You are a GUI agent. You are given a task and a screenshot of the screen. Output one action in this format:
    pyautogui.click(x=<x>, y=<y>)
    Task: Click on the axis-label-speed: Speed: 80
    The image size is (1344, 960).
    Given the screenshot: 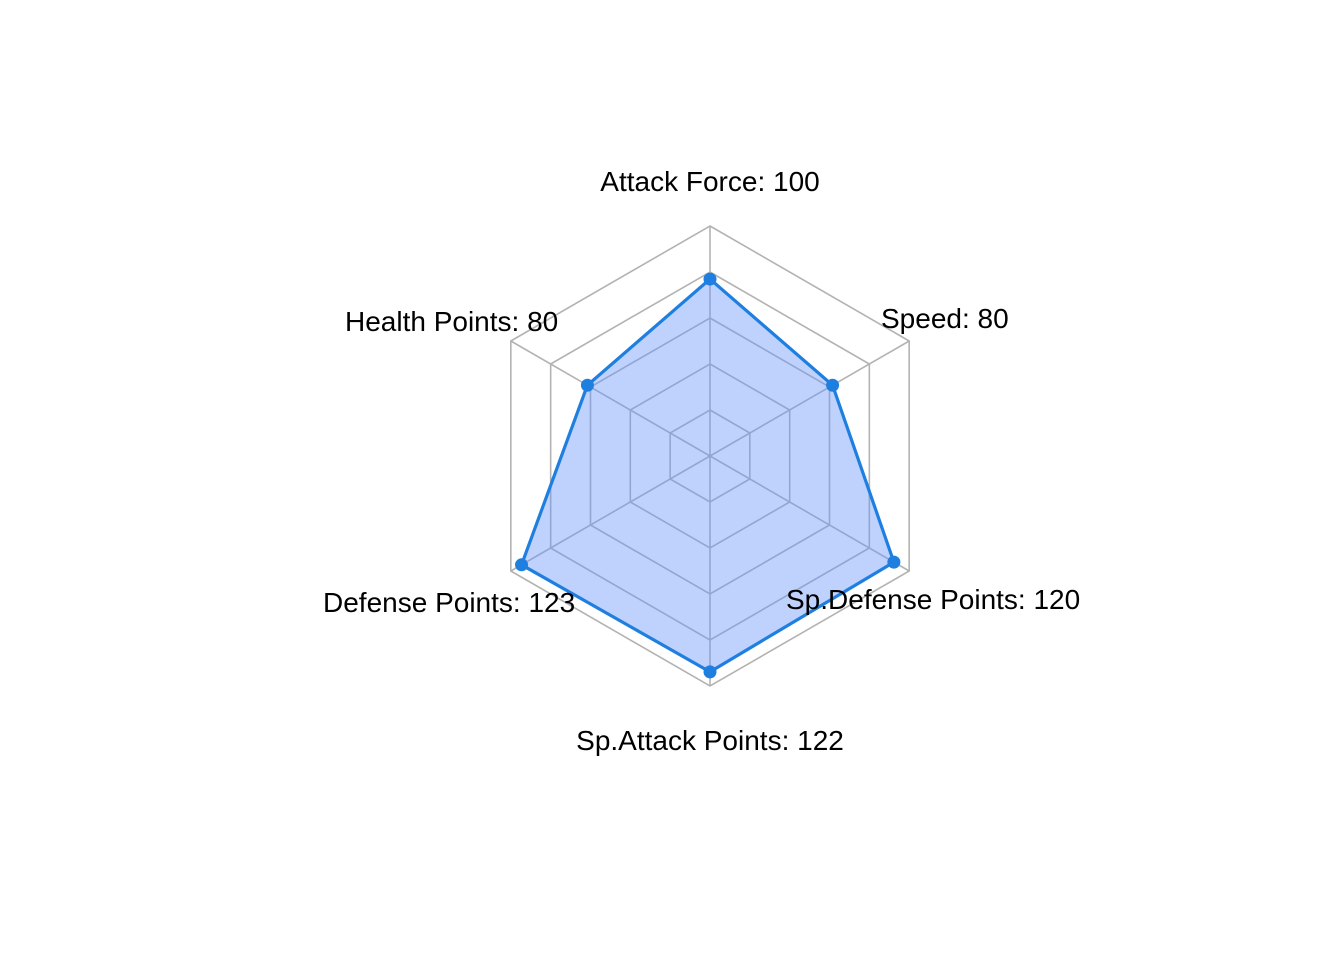 What is the action you would take?
    pyautogui.click(x=945, y=318)
    